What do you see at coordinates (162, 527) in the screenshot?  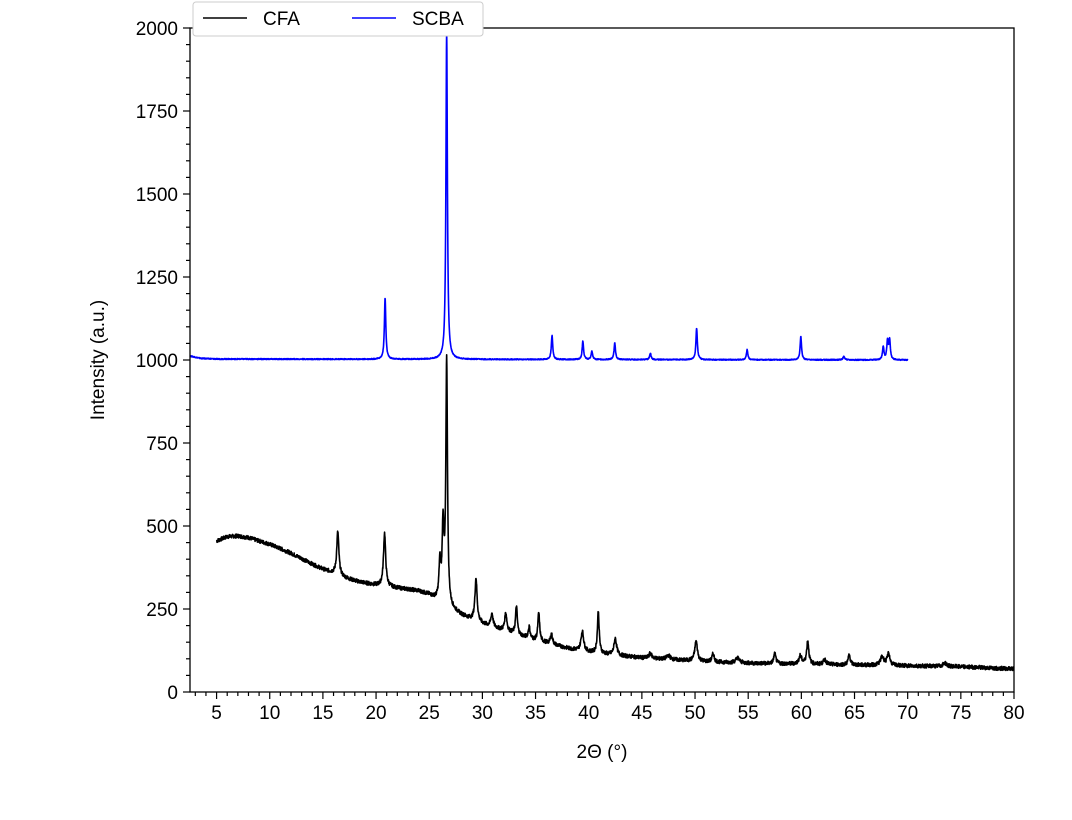 I see `y-tick-label: 500` at bounding box center [162, 527].